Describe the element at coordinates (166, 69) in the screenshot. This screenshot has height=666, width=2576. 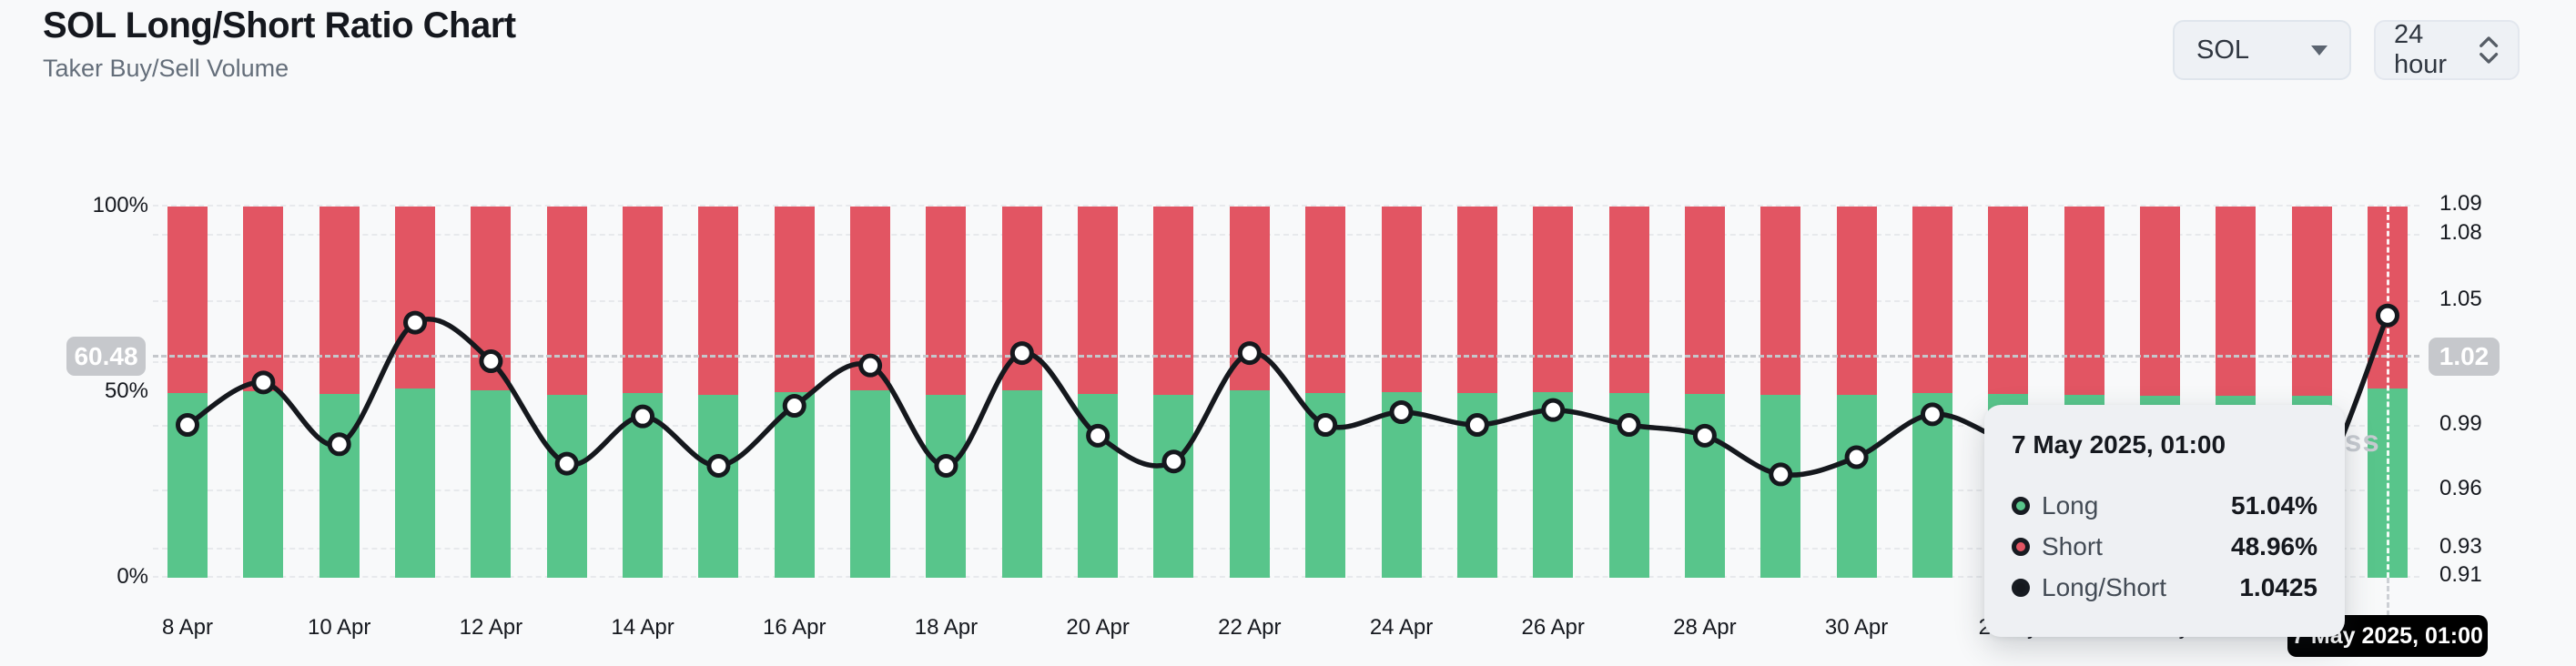
I see `page-subtitle: Taker Buy/Sell Volume` at that location.